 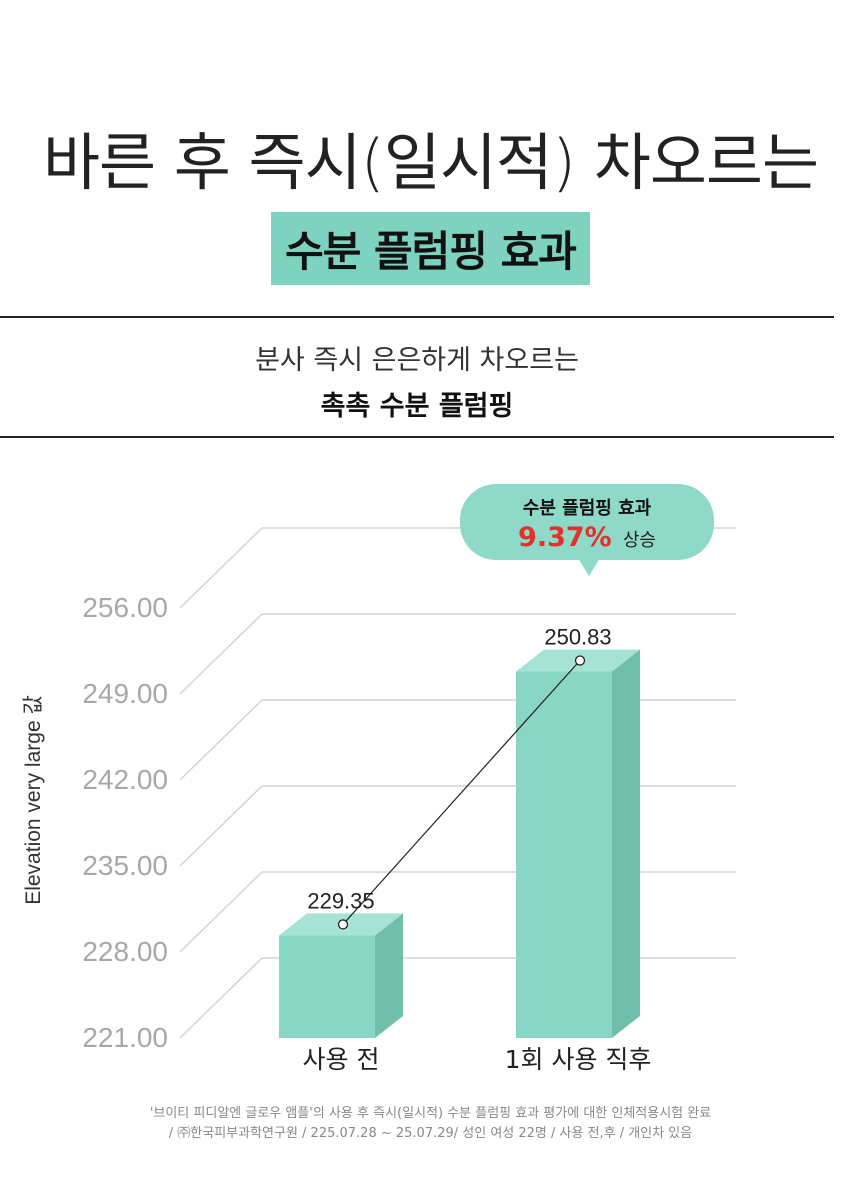 What do you see at coordinates (589, 567) in the screenshot?
I see `callout-tail` at bounding box center [589, 567].